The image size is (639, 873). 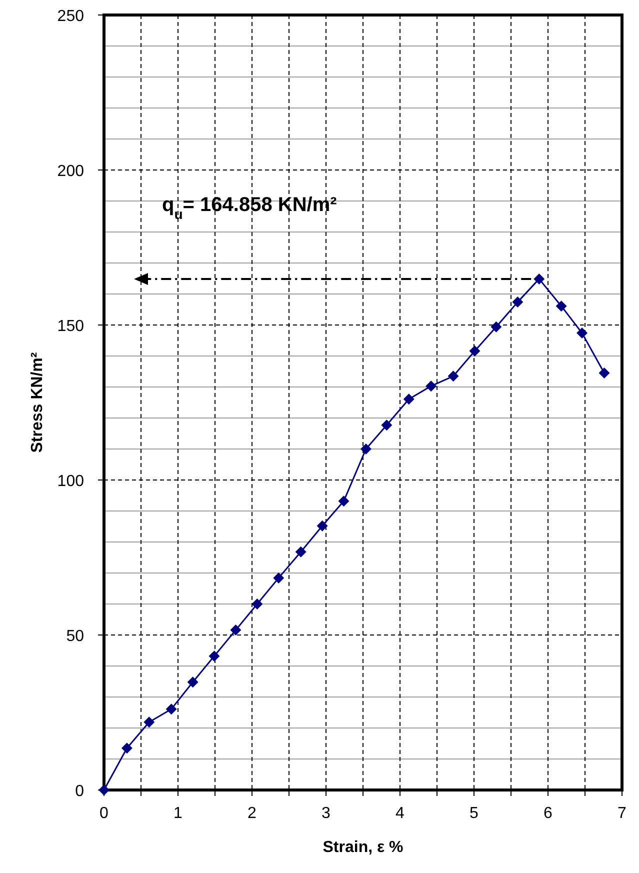 I want to click on x-tick-label: 2, so click(x=252, y=813).